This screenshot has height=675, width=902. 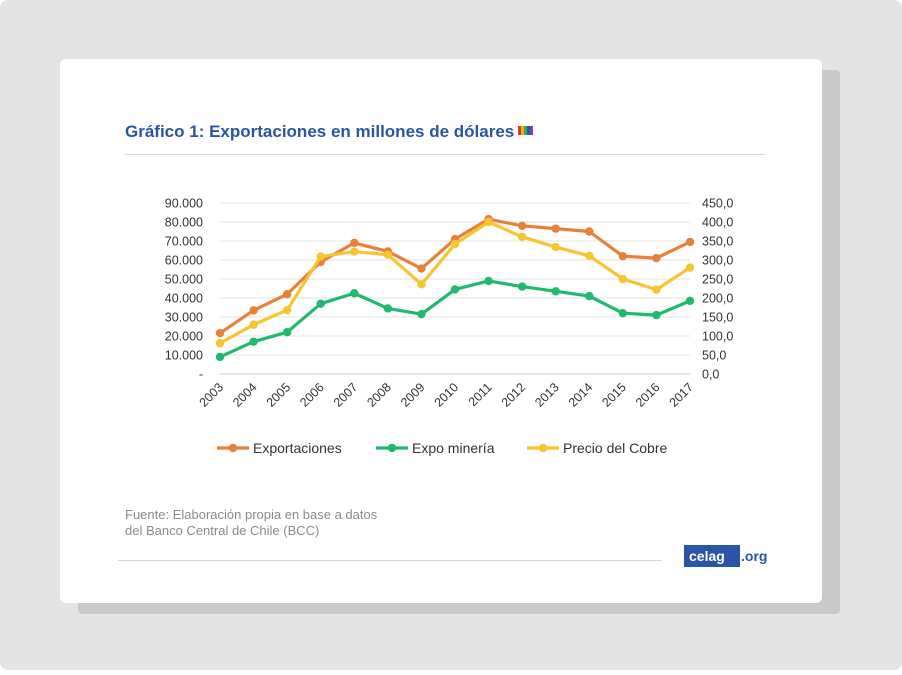 I want to click on x-tick-label: 2008, so click(x=379, y=395).